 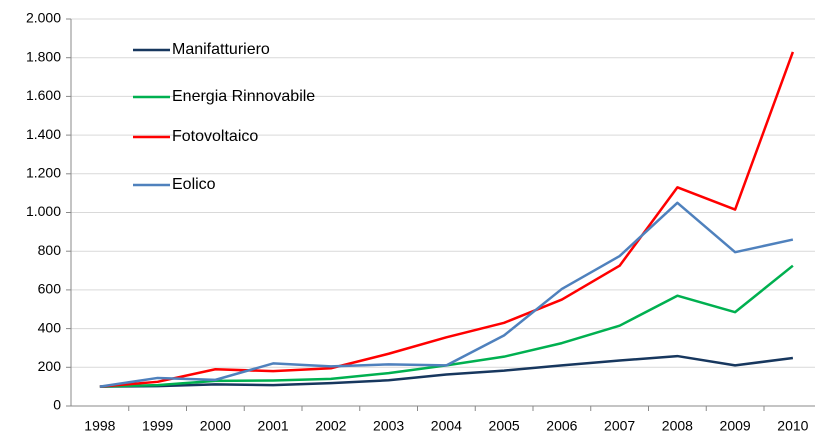 I want to click on x-tick-label: 1998, so click(x=99, y=426).